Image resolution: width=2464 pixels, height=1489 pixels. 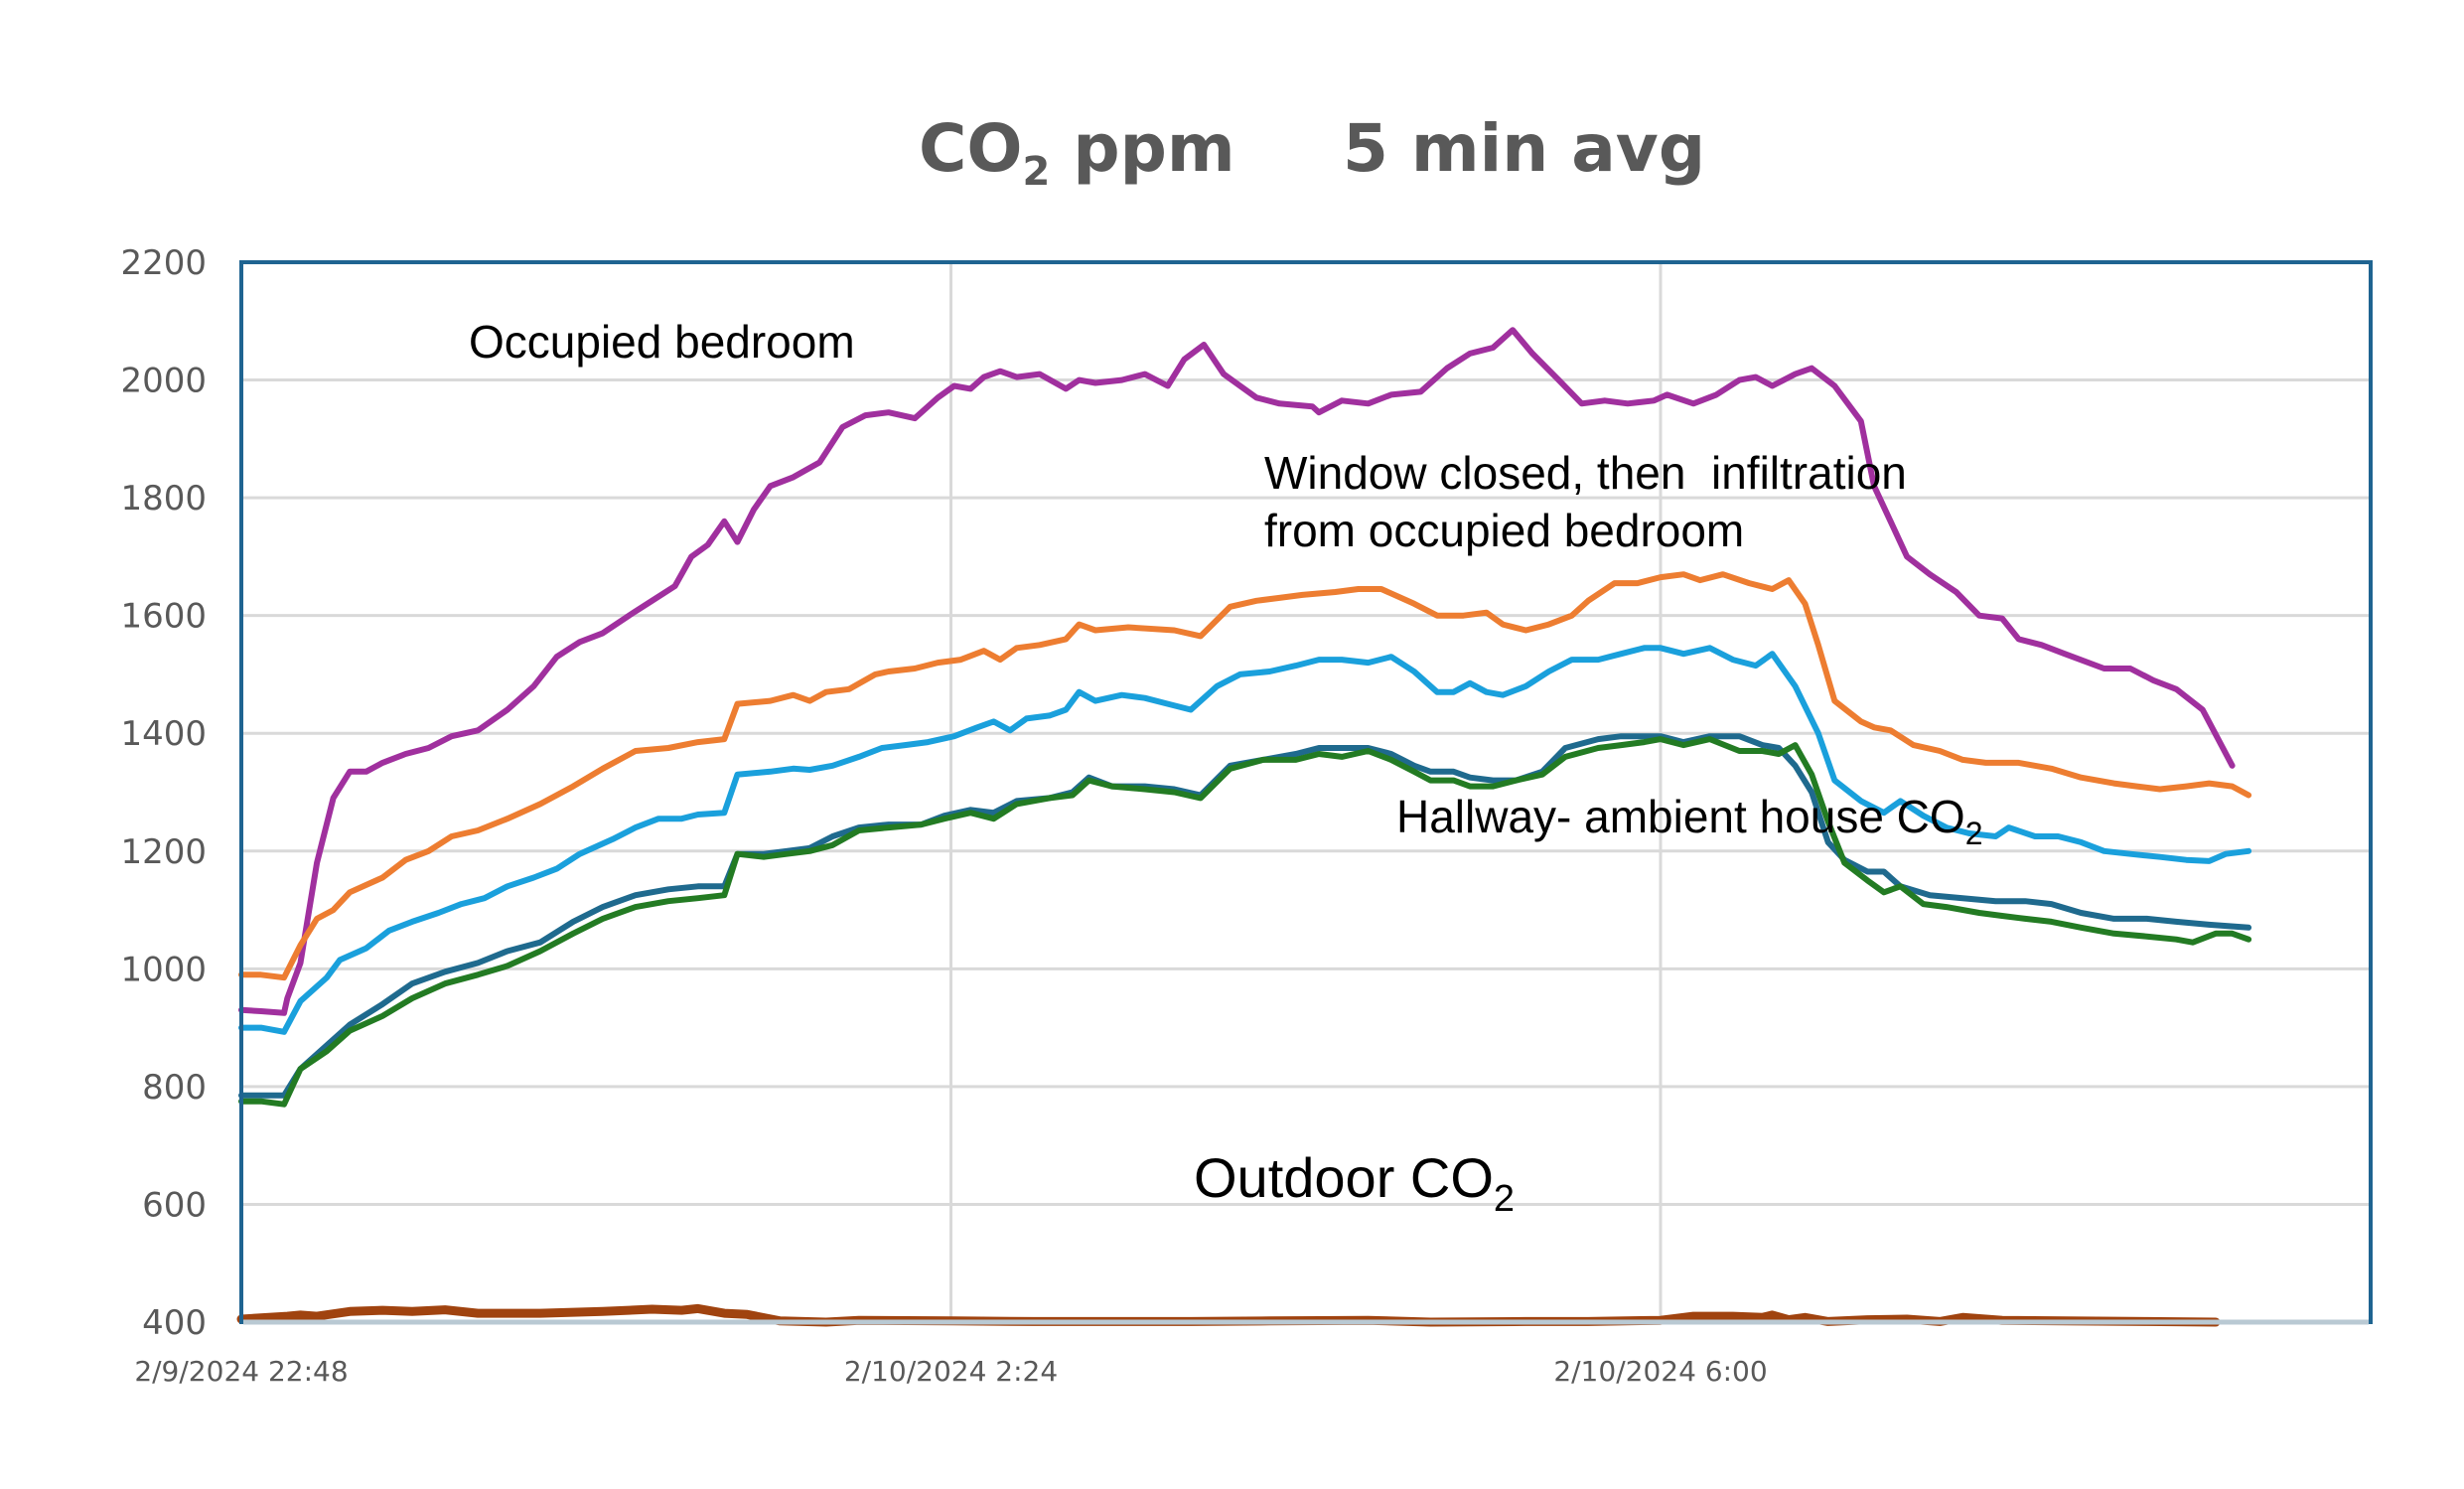 I want to click on annotation-window-line-1: Window closed, then infiltration, so click(x=1585, y=473).